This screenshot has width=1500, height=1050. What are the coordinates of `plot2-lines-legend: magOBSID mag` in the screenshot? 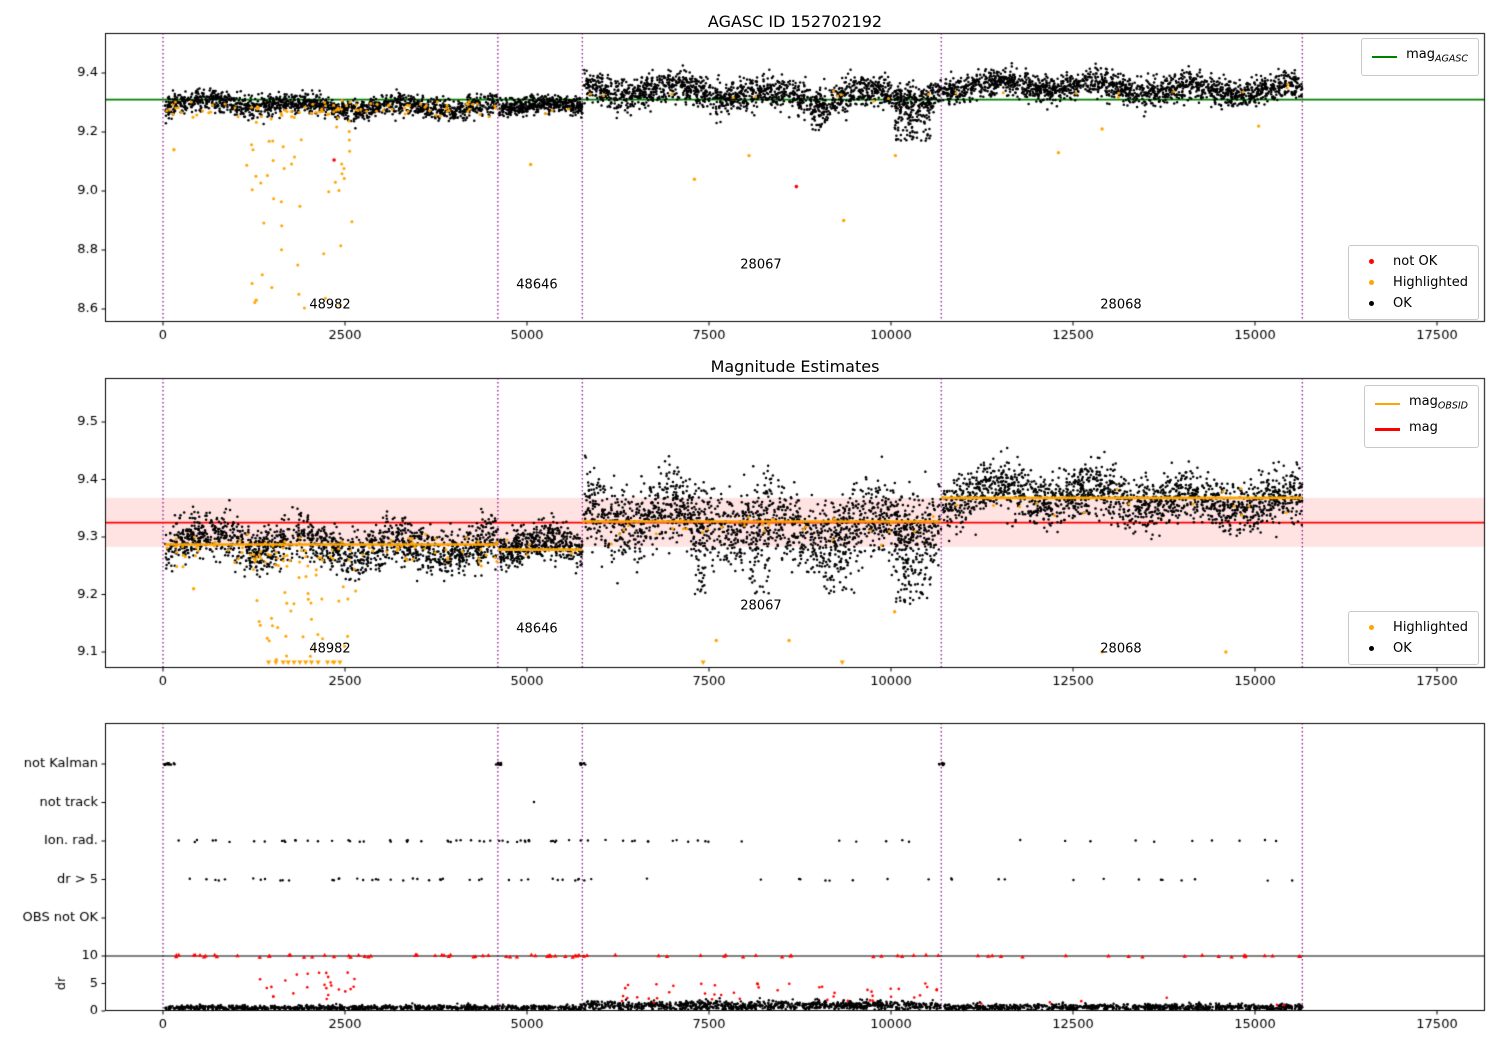 It's located at (1421, 417).